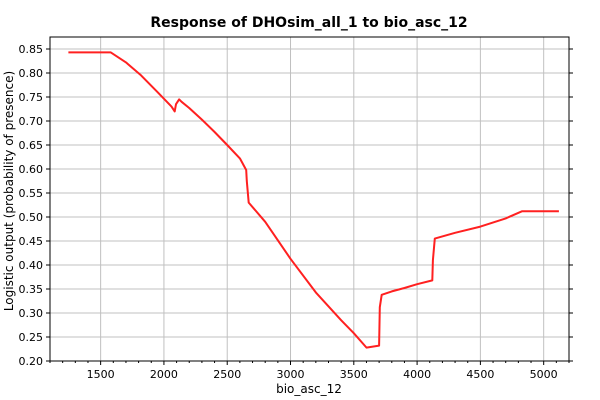 The height and width of the screenshot is (400, 600). What do you see at coordinates (31, 97) in the screenshot?
I see `y-tick-label: 0.75` at bounding box center [31, 97].